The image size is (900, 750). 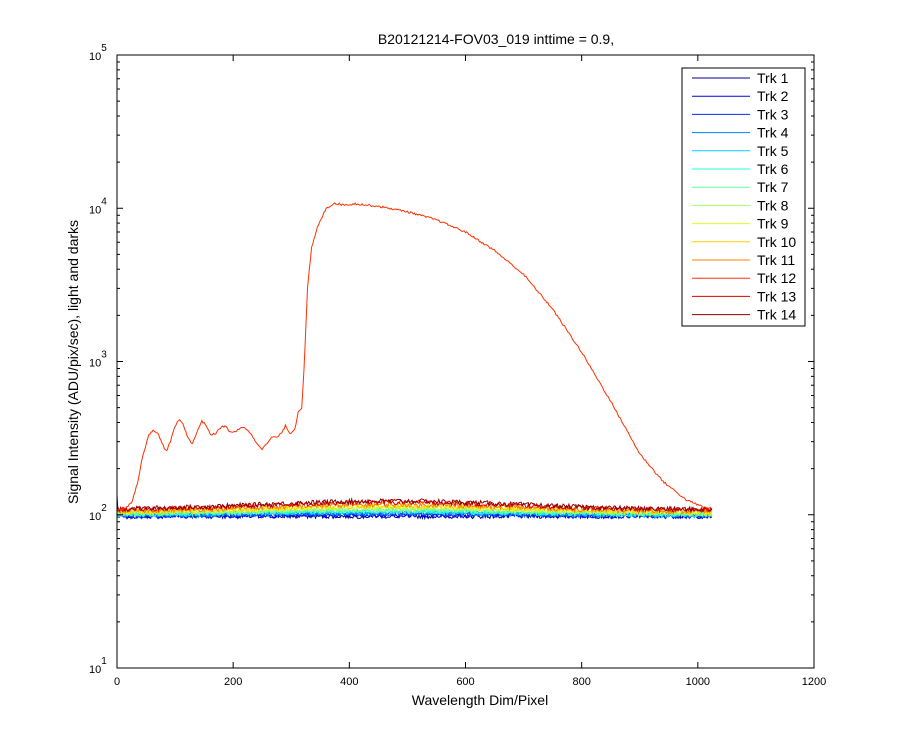 I want to click on legend-label: Trk 12, so click(x=776, y=278).